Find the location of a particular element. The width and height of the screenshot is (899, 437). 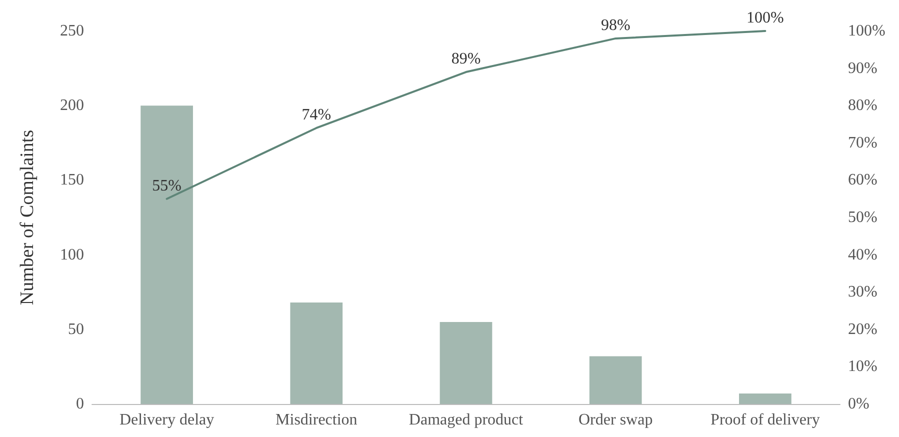

data-label: 74% is located at coordinates (317, 115).